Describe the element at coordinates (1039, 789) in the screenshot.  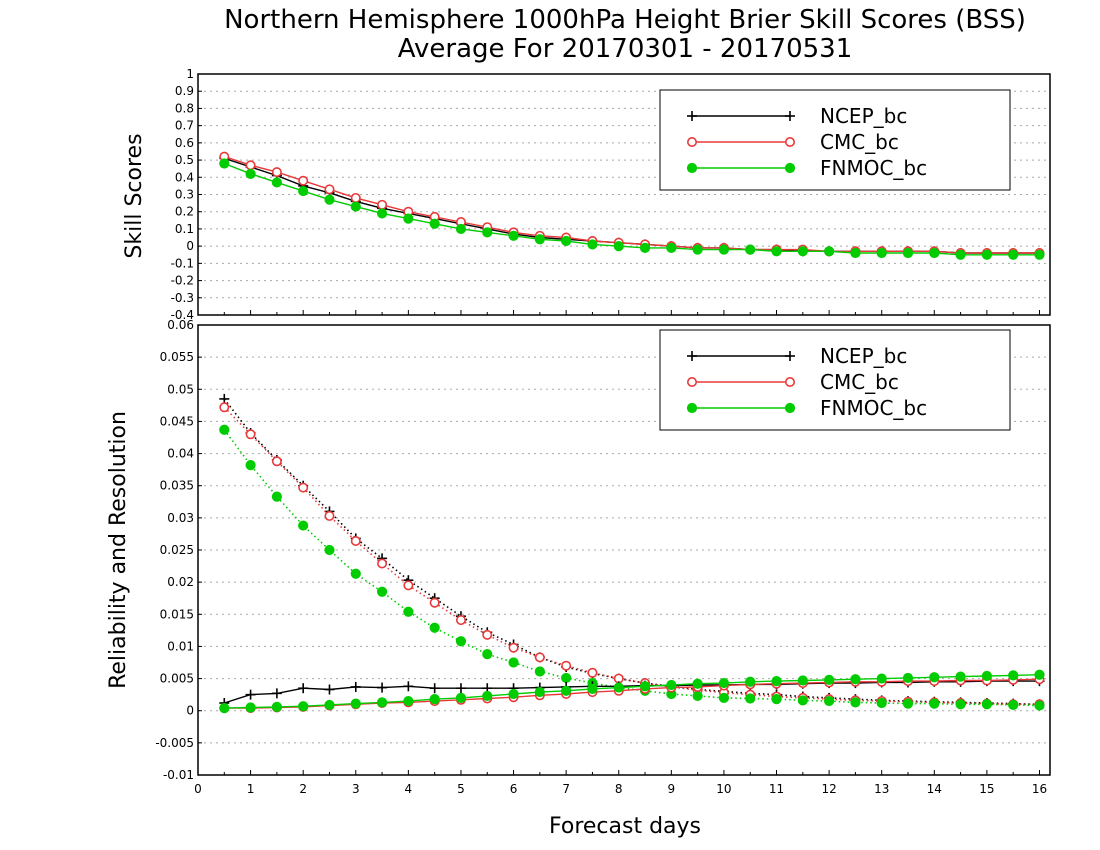
I see `bottom-x-tick-label: 16` at that location.